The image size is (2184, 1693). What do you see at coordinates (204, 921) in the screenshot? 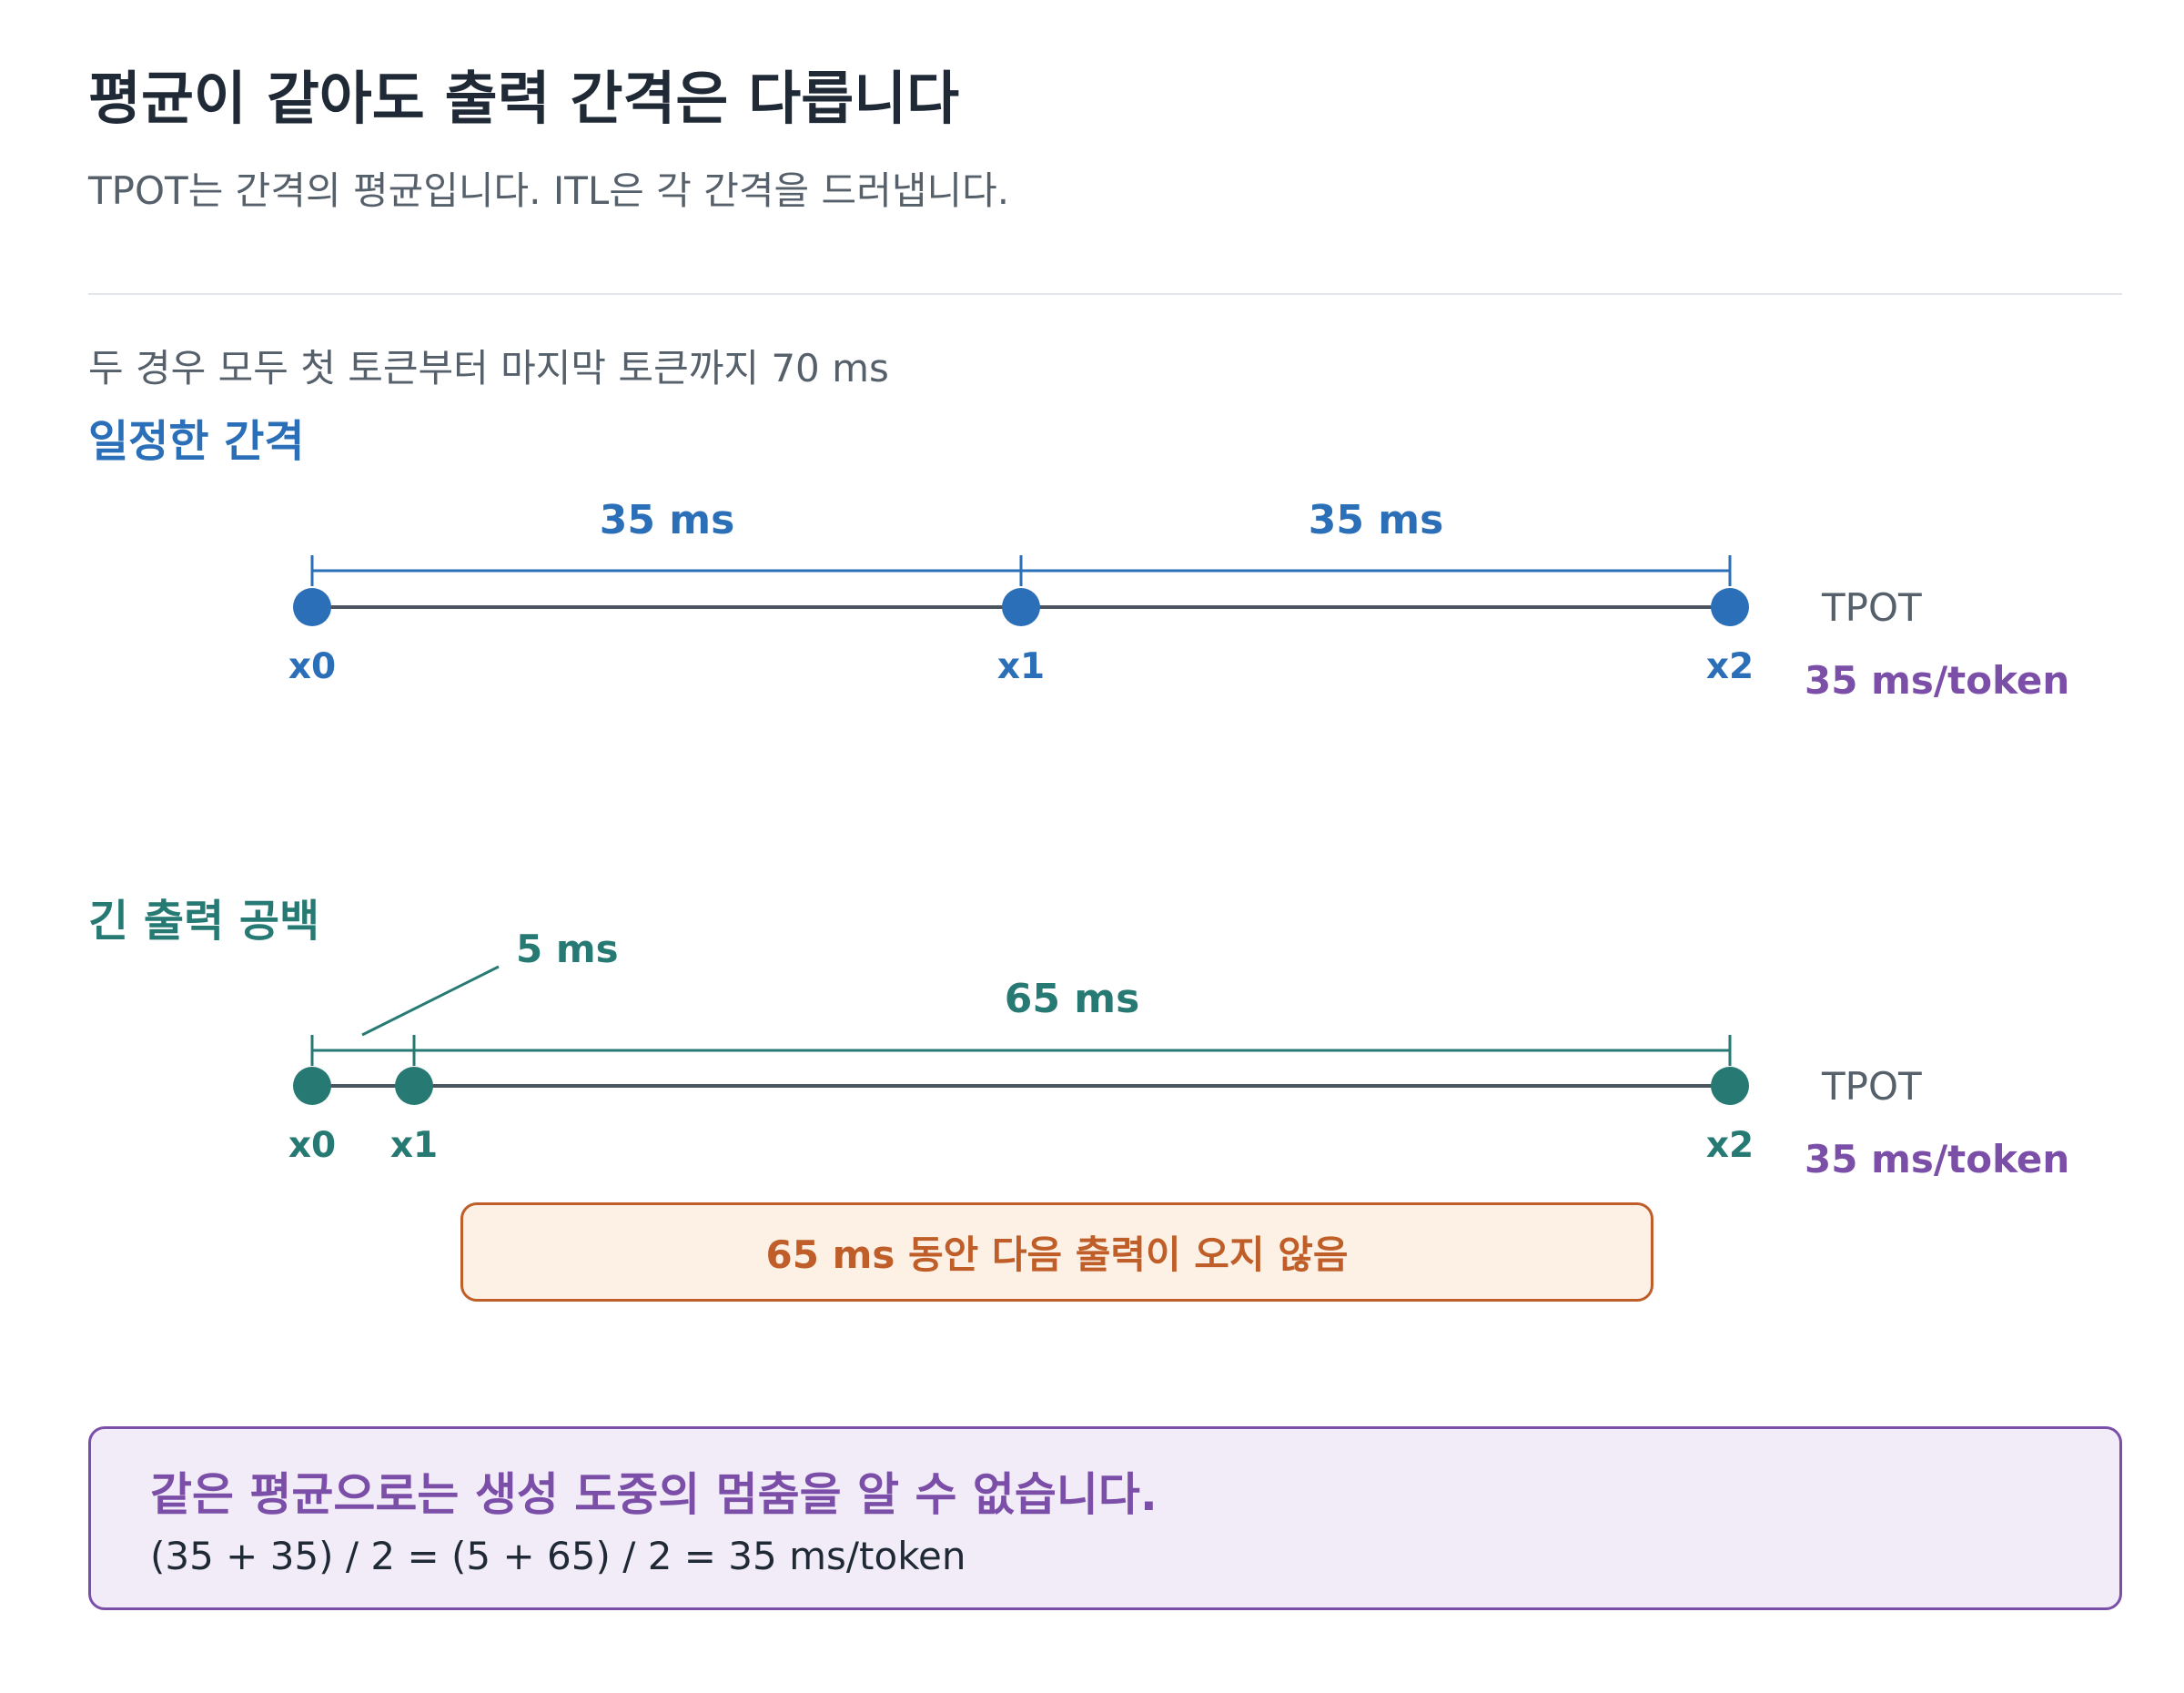
I see `gap-section-title: 긴 출력 공백` at bounding box center [204, 921].